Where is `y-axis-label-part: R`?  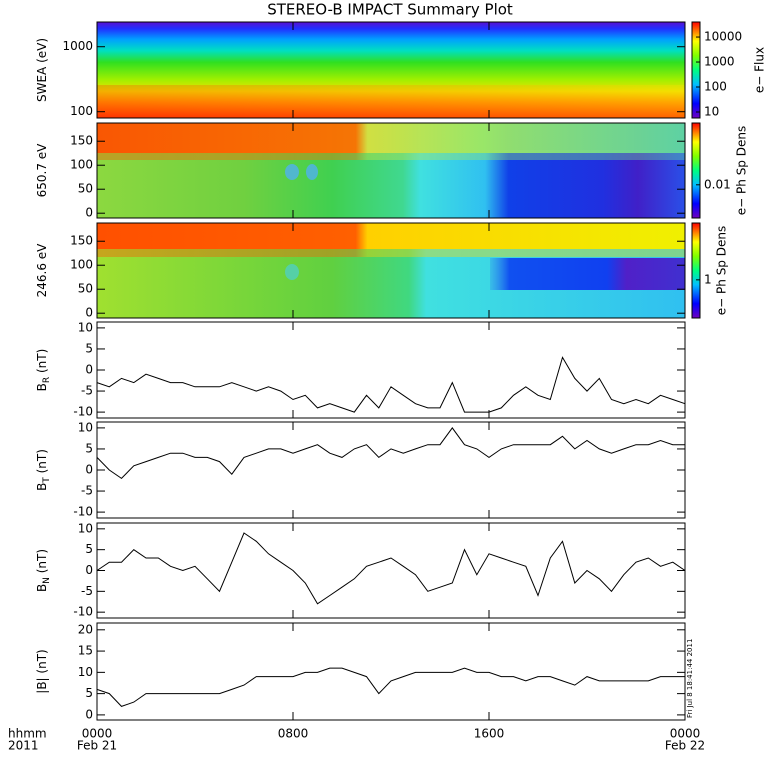 y-axis-label-part: R is located at coordinates (47, 380).